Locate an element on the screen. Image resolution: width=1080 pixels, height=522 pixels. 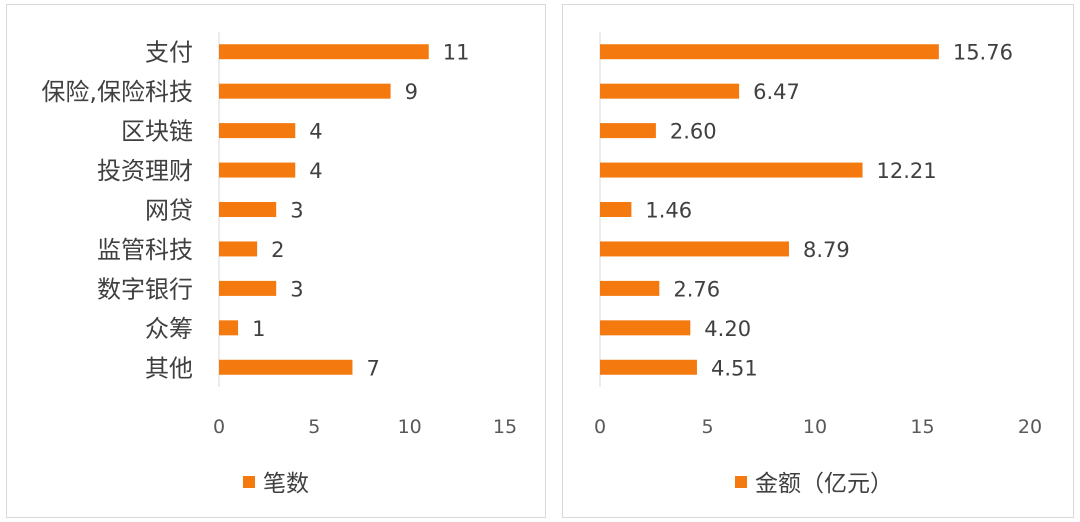
value-label-0: 11 is located at coordinates (456, 53).